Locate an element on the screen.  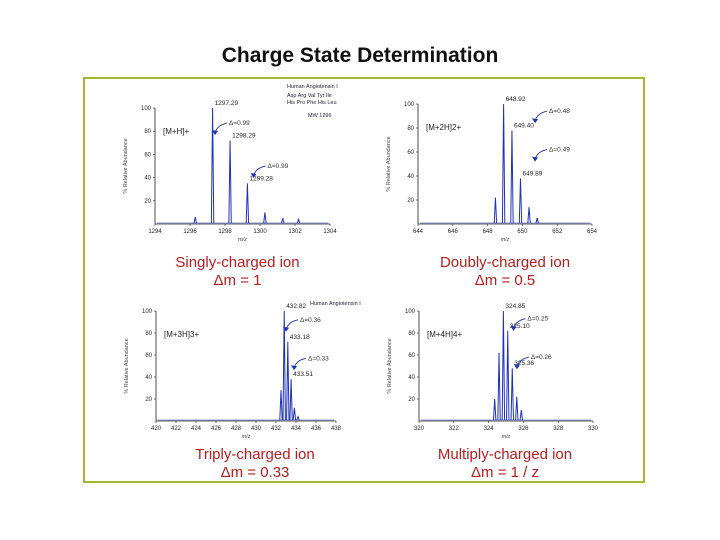
caption-multiply: Multiply-charged ion Δm = 1 / z is located at coordinates (505, 464).